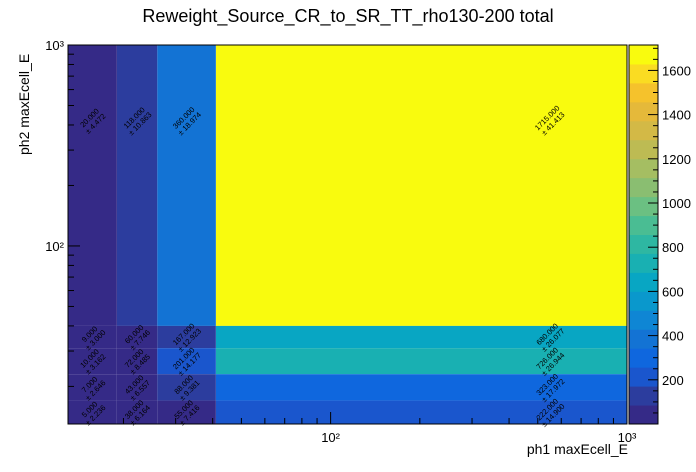 This screenshot has width=696, height=472. What do you see at coordinates (673, 380) in the screenshot?
I see `colorbar-tick-label: 200` at bounding box center [673, 380].